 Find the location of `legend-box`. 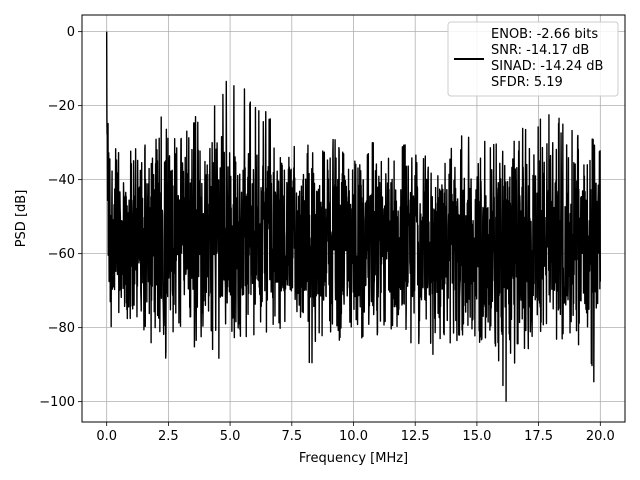

legend-box is located at coordinates (533, 59).